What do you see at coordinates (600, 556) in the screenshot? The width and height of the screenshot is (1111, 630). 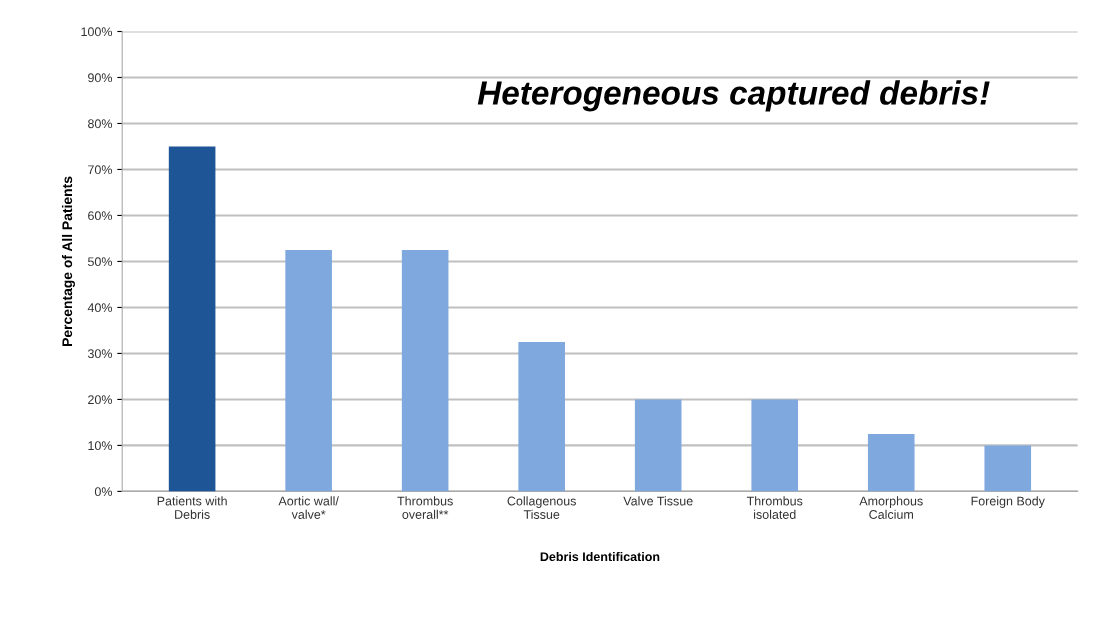 I see `x-axis-title: Debris Identification` at bounding box center [600, 556].